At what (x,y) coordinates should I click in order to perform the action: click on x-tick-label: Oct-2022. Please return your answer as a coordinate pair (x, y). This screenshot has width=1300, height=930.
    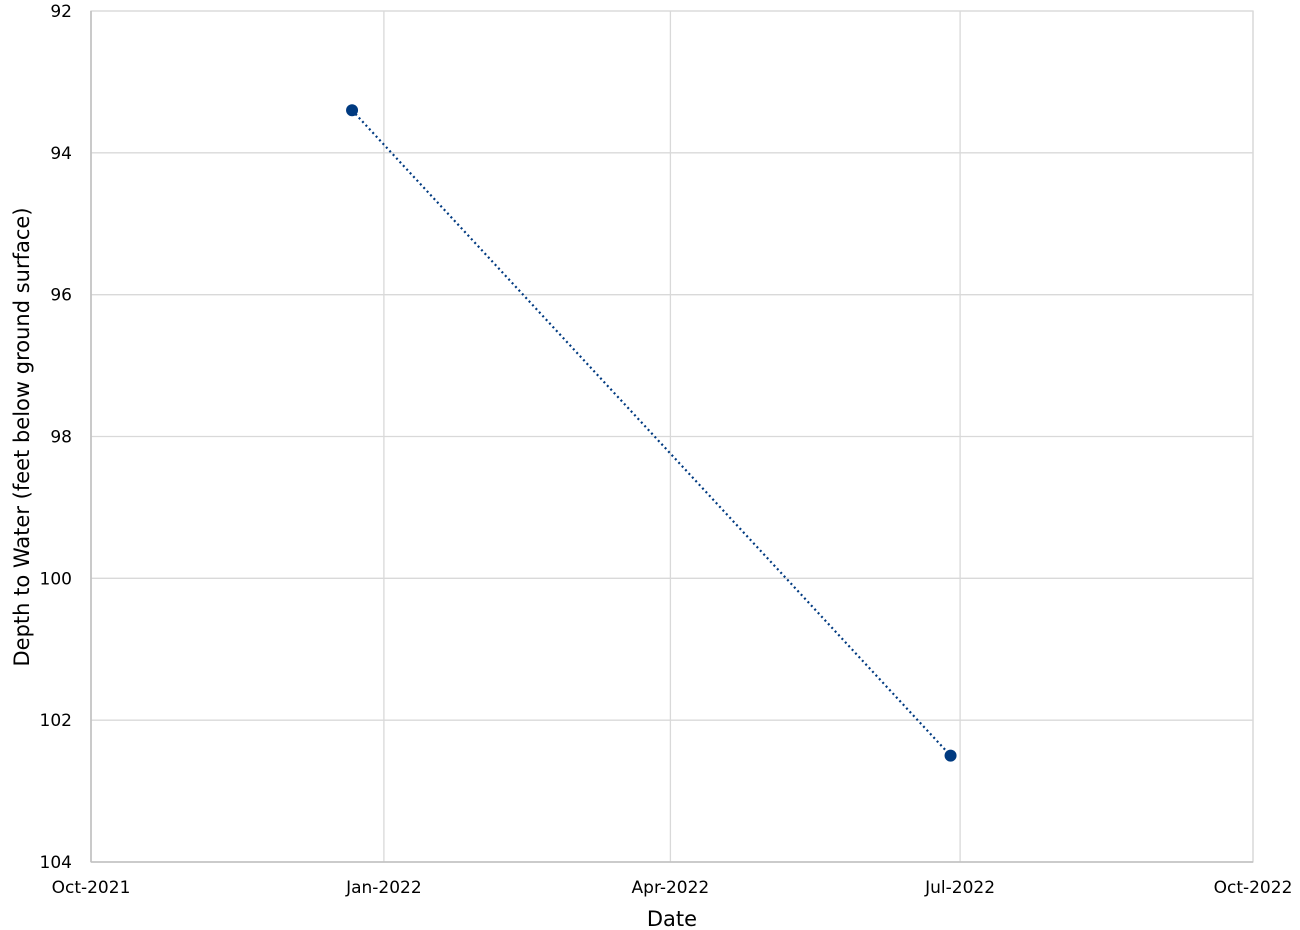
    Looking at the image, I should click on (1253, 888).